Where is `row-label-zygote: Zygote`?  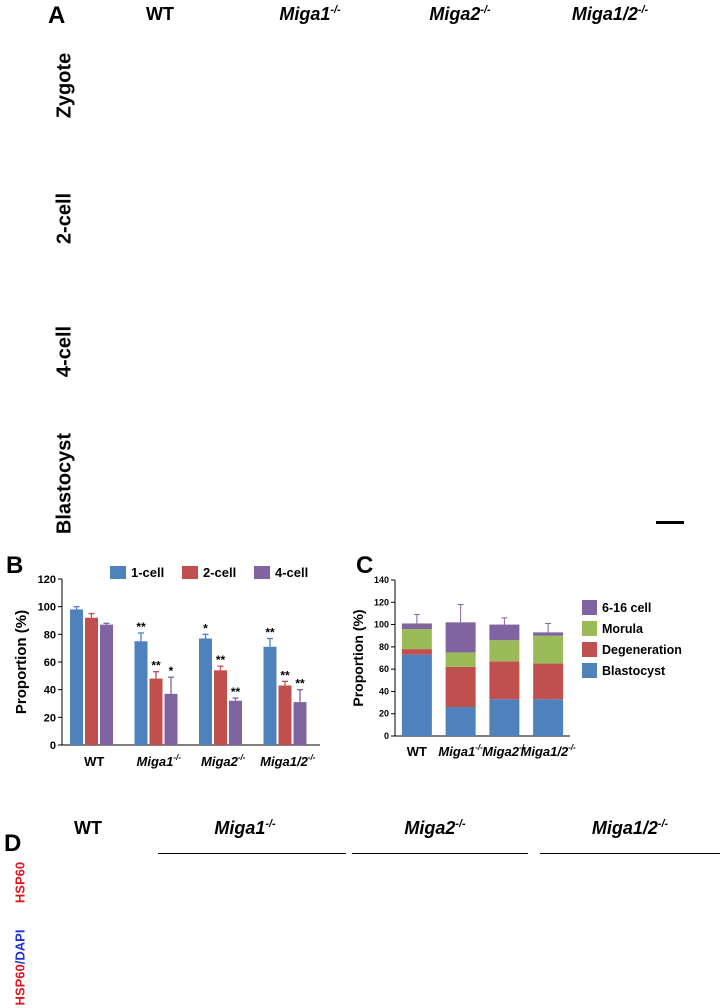 row-label-zygote: Zygote is located at coordinates (64, 85).